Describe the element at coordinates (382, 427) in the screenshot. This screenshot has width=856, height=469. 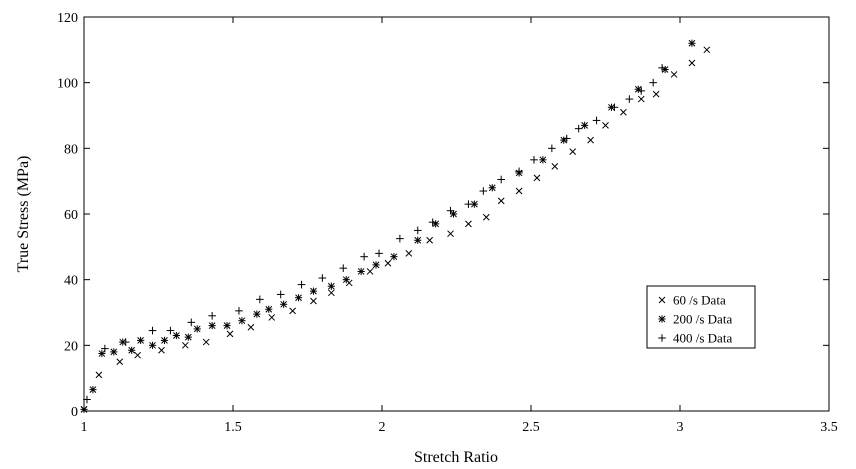
I see `x-tick-label: 2` at that location.